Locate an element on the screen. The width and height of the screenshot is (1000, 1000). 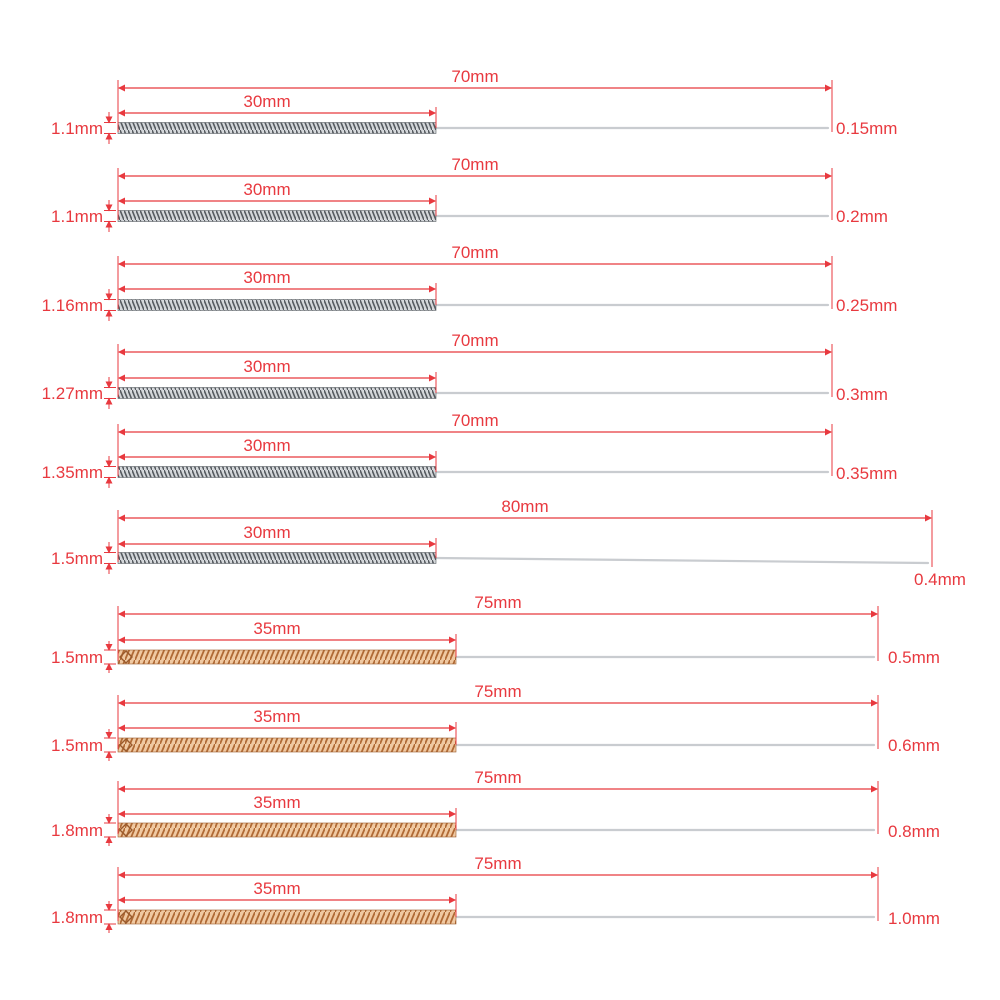
tip-diameter-label: 0.2mm is located at coordinates (862, 216).